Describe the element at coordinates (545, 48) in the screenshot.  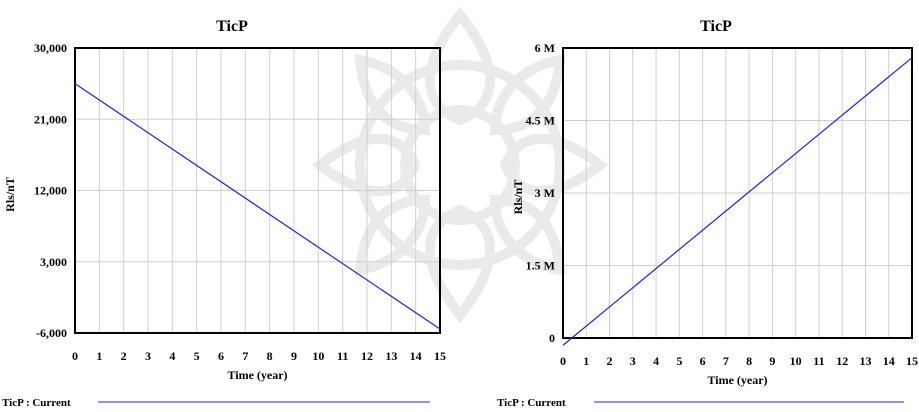
I see `y-tick-label: 6 M` at that location.